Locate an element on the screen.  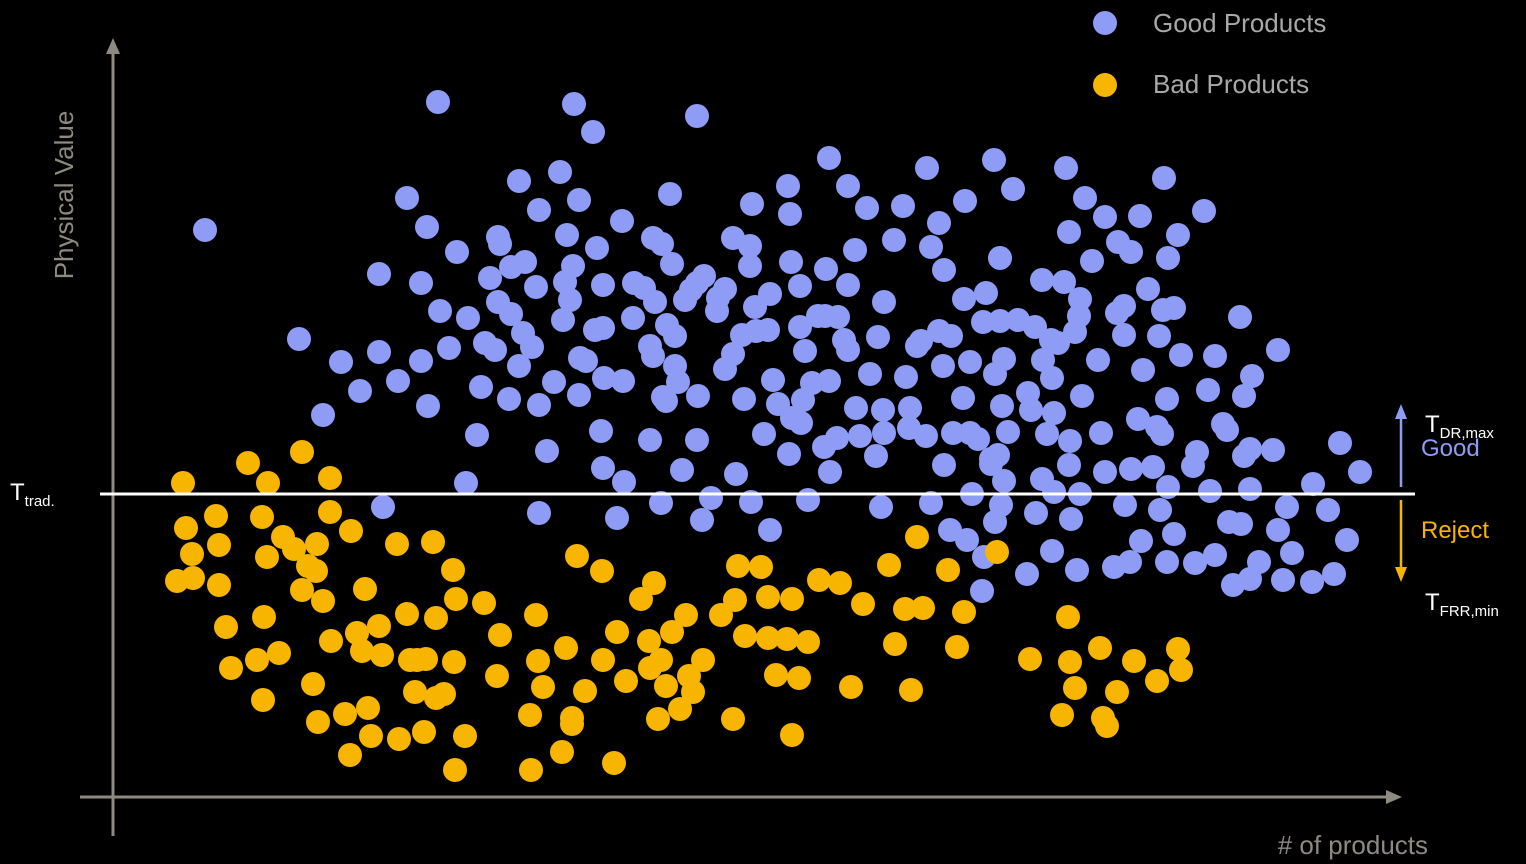
threshold-frr-min-label: TFRR,min is located at coordinates (1462, 604).